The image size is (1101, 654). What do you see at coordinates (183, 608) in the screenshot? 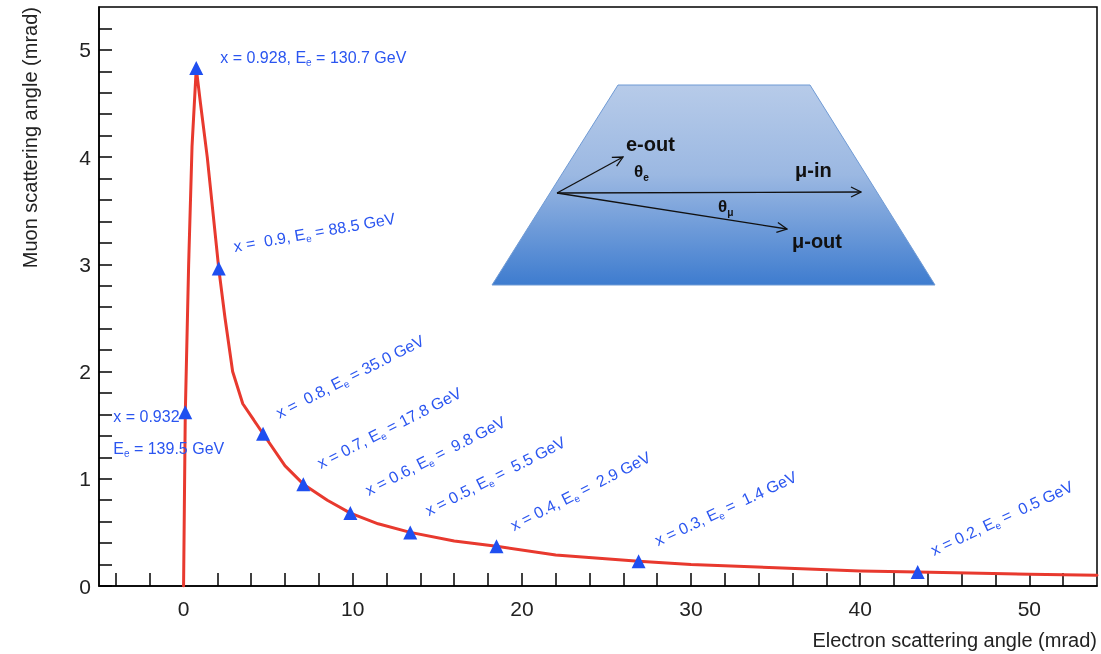
I see `x-tick-label: 0` at bounding box center [183, 608].